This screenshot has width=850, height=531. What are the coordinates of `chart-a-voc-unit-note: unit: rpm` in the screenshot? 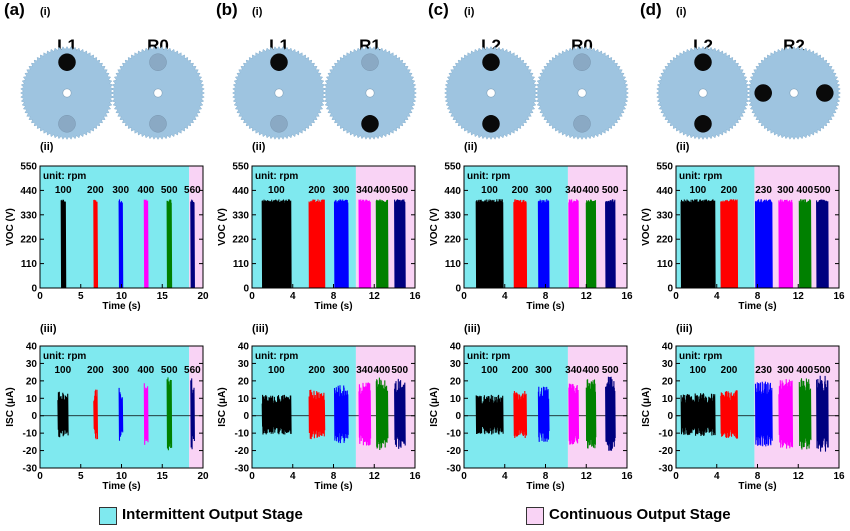 It's located at (64, 176).